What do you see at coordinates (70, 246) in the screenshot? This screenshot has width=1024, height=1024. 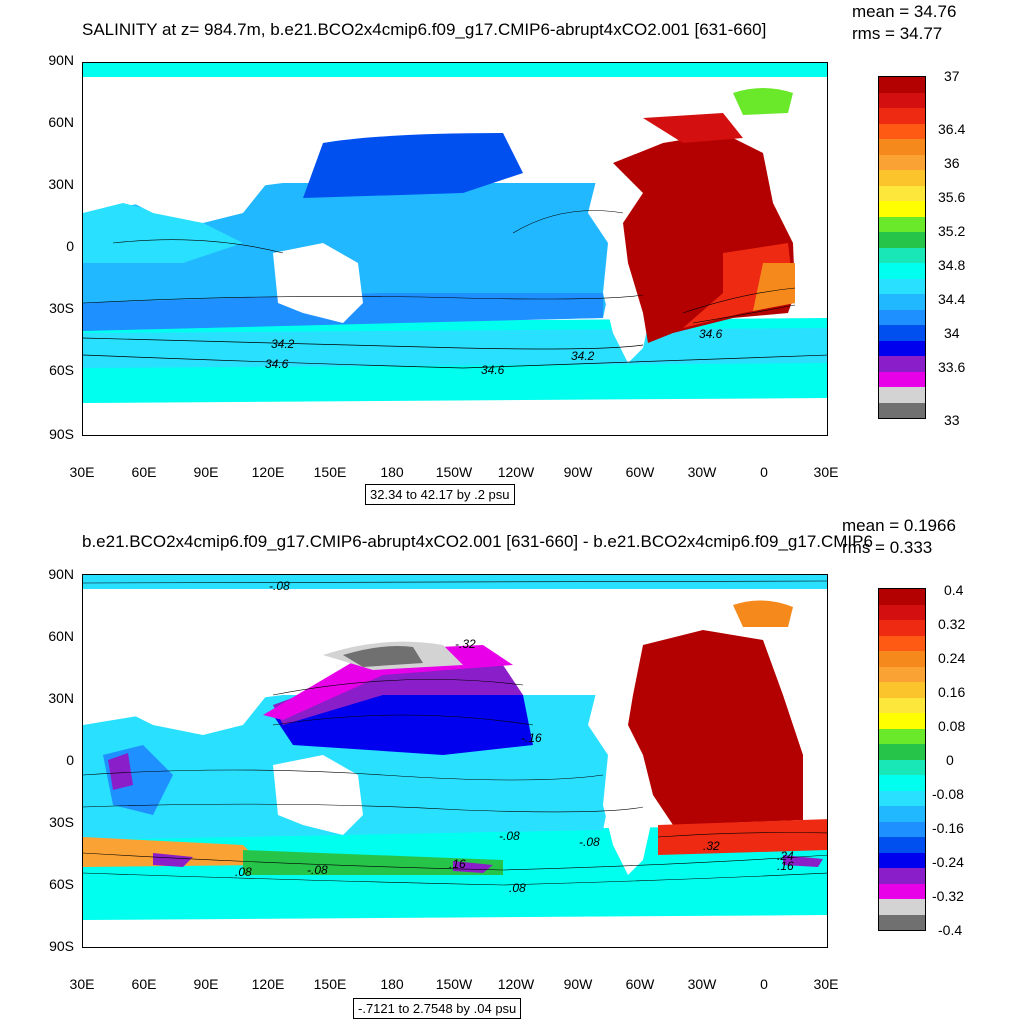 I see `lat-label: 0` at bounding box center [70, 246].